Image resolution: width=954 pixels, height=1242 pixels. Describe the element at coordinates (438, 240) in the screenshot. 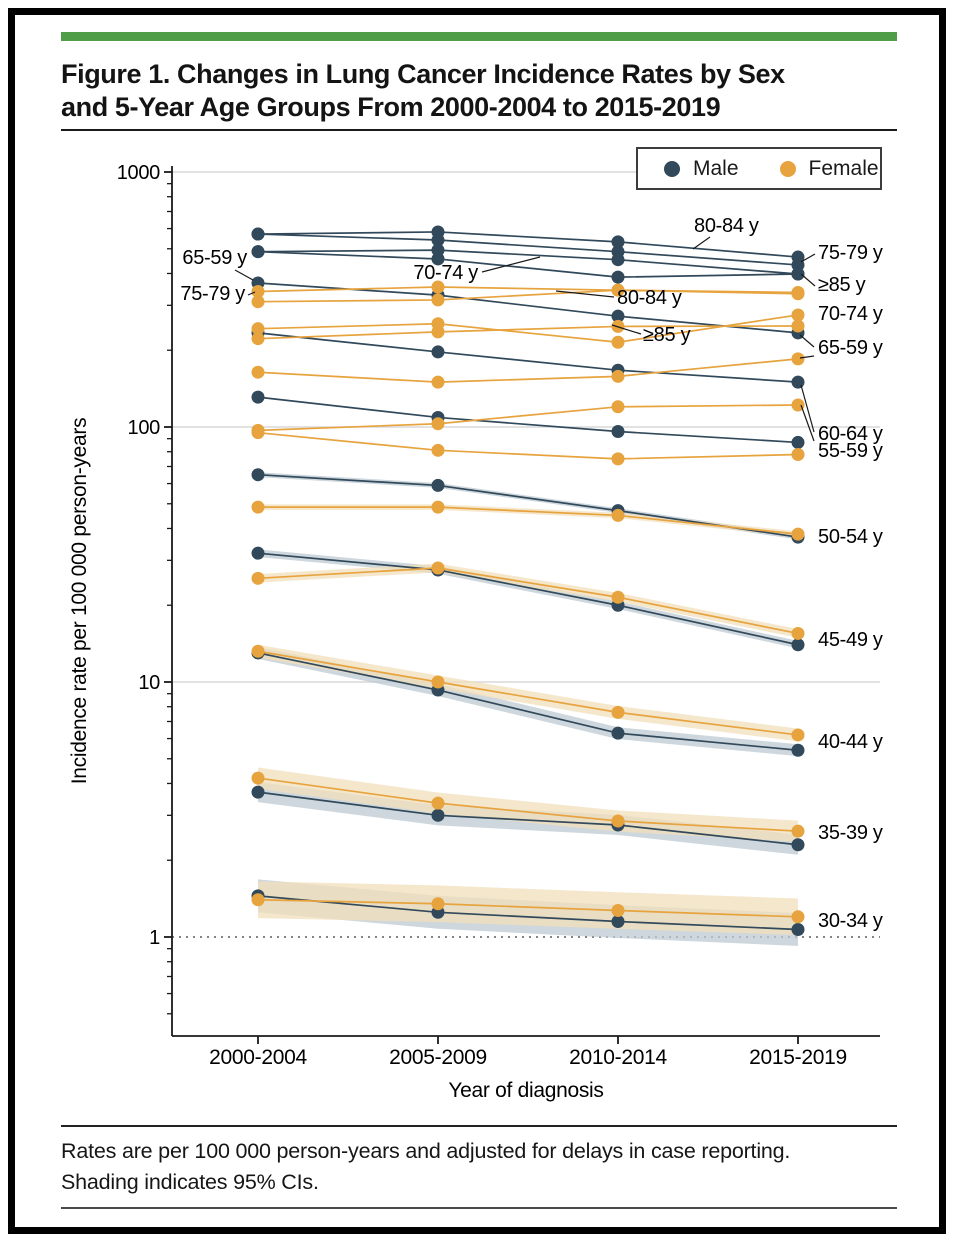

I see `data-point-male-75-79y-2005-2009` at that location.